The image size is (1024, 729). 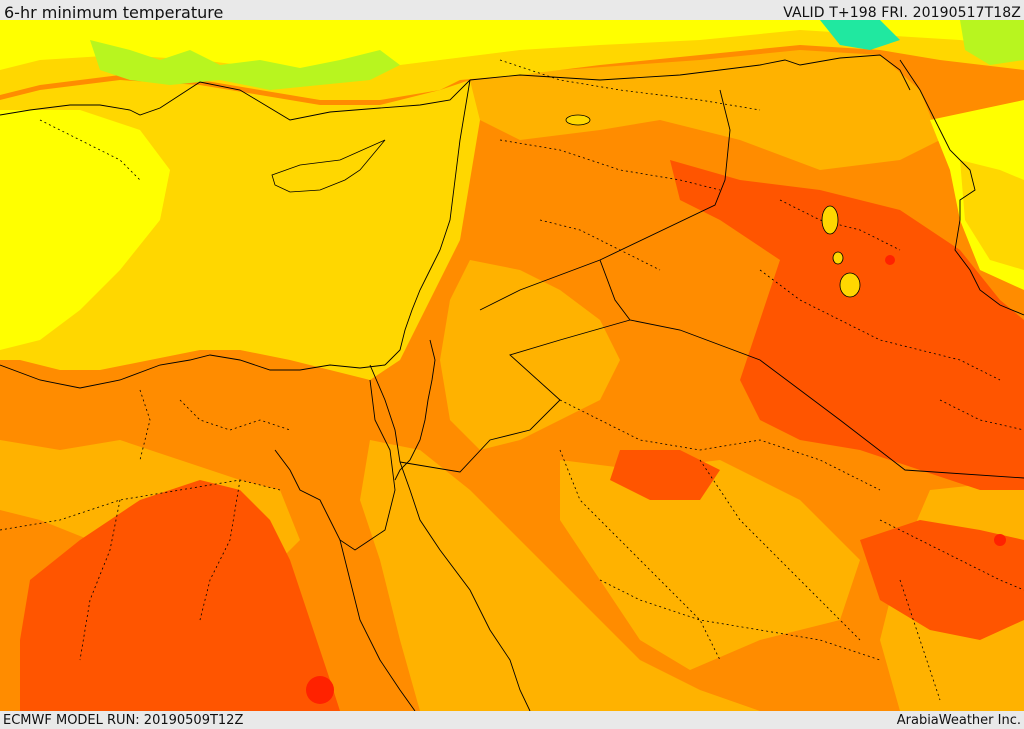 What do you see at coordinates (377, 625) in the screenshot?
I see `coastline-red-sea-west` at bounding box center [377, 625].